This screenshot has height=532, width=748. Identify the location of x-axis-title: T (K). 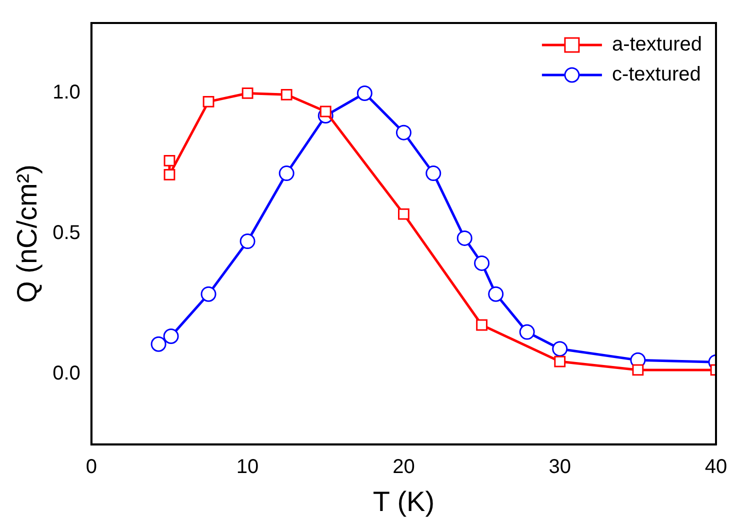
(403, 501).